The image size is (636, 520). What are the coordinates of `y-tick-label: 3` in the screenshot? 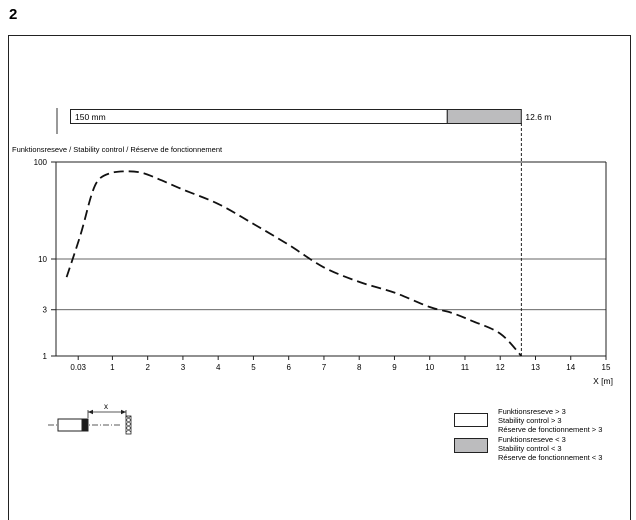 It's located at (45, 310).